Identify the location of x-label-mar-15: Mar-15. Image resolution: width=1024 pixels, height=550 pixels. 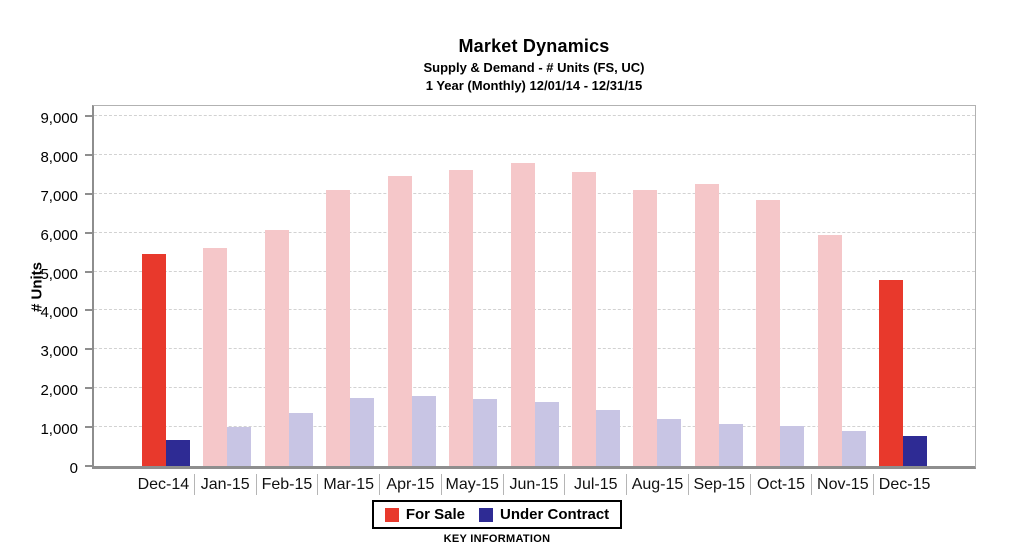
(348, 484).